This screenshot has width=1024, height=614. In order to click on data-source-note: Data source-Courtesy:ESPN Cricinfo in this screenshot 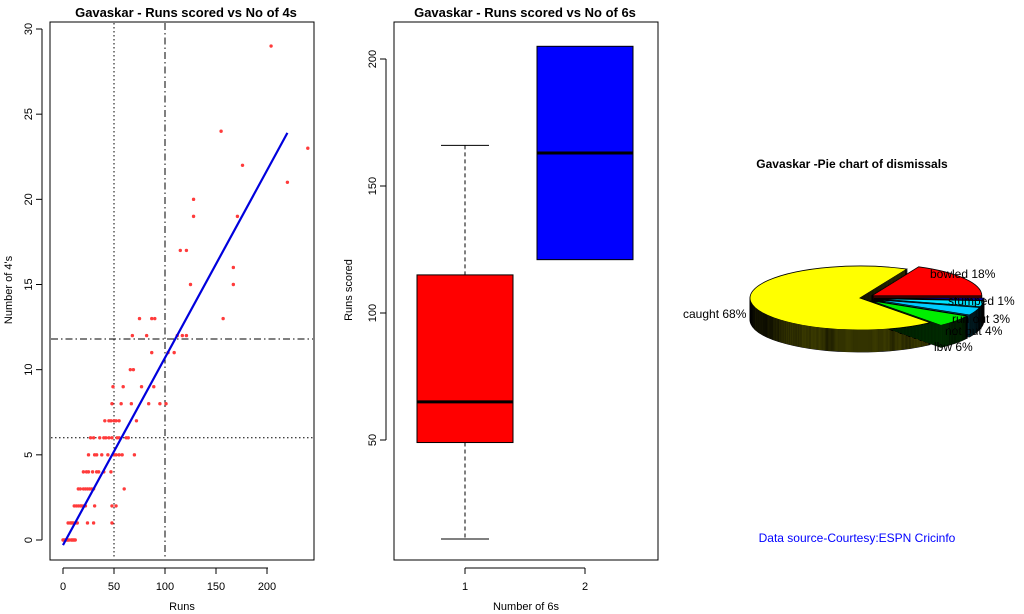, I will do `click(857, 538)`.